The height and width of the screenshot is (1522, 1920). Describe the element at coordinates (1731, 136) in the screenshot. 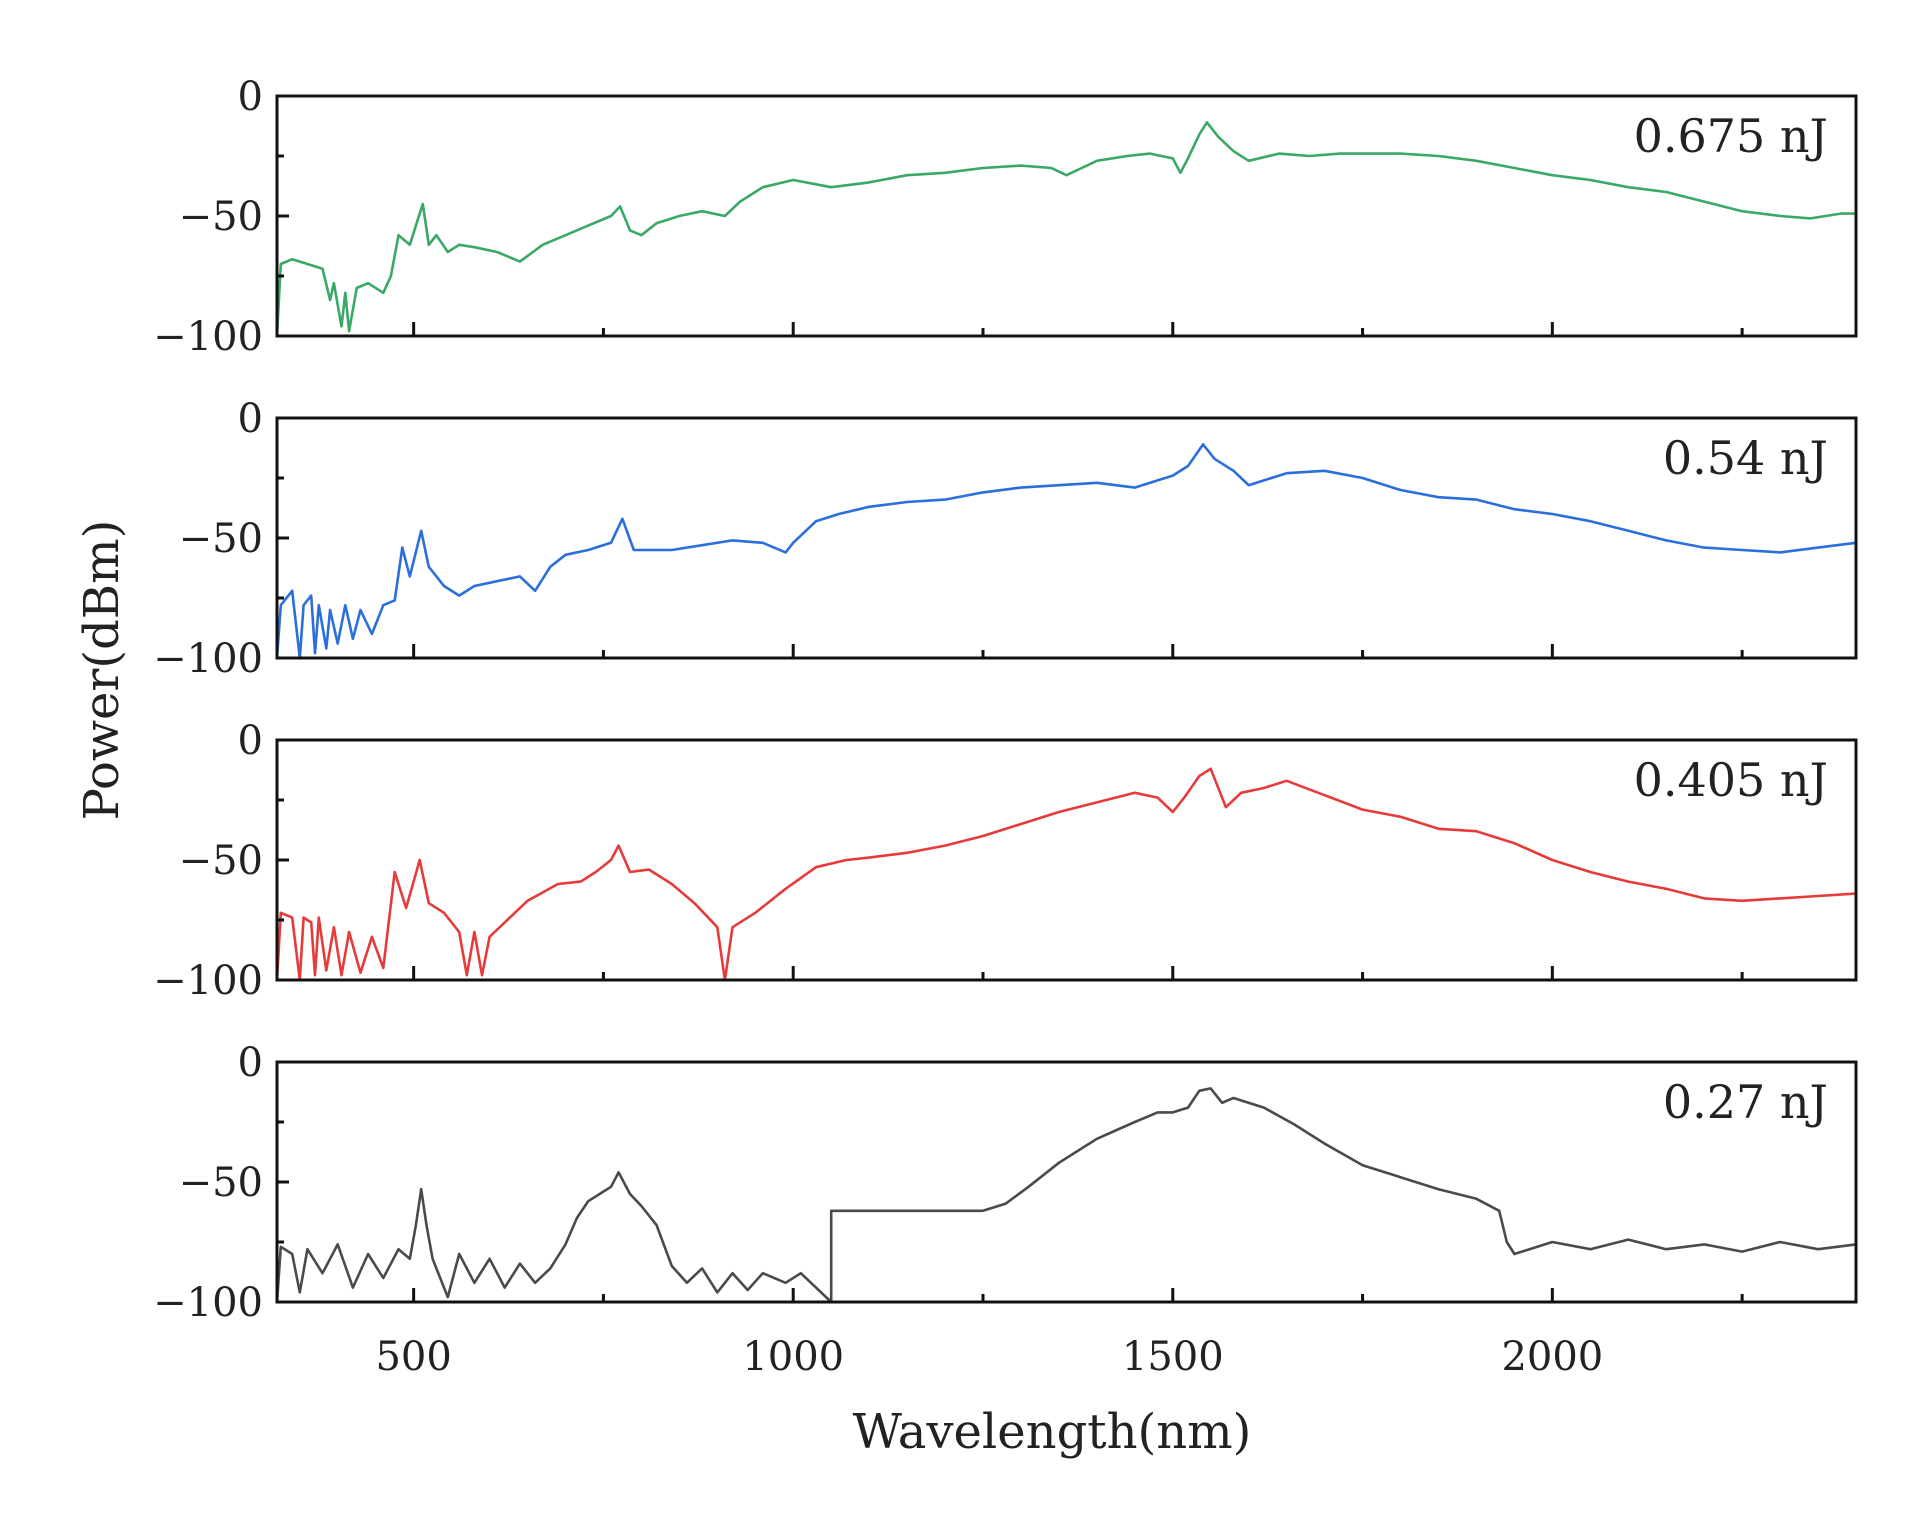

I see `panel-energy-label: 0.675 nJ` at that location.